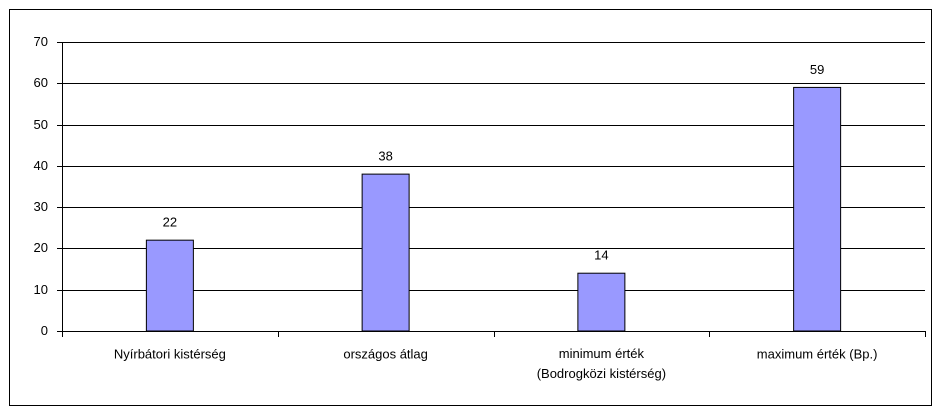  I want to click on x-tick-label: minimum érték (Bodrogközi kistérség), so click(601, 363).